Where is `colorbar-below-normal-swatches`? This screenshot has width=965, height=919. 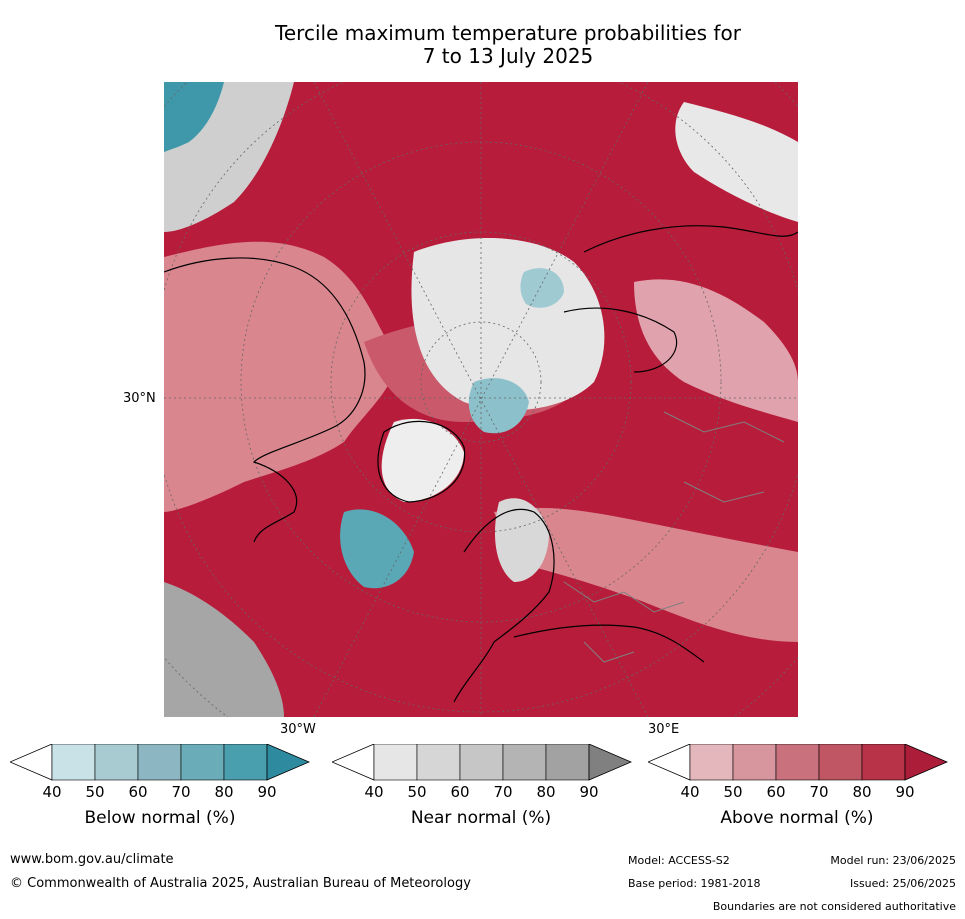 colorbar-below-normal-swatches is located at coordinates (159, 762).